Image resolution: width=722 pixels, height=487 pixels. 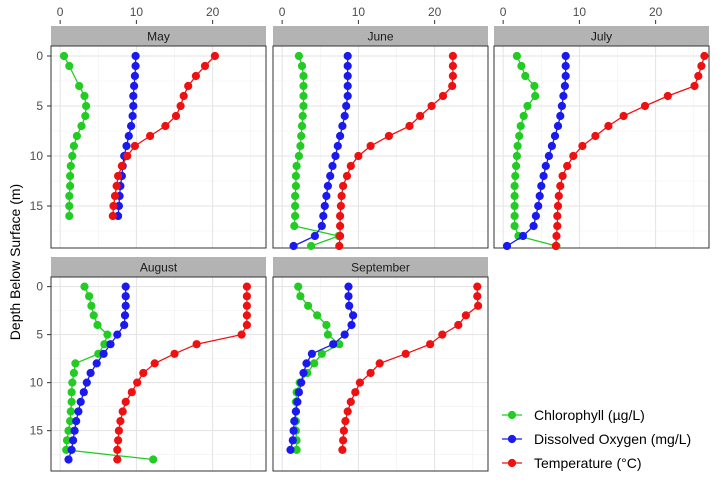 I want to click on panel-august: August 0 5 10 15, so click(x=148, y=364).